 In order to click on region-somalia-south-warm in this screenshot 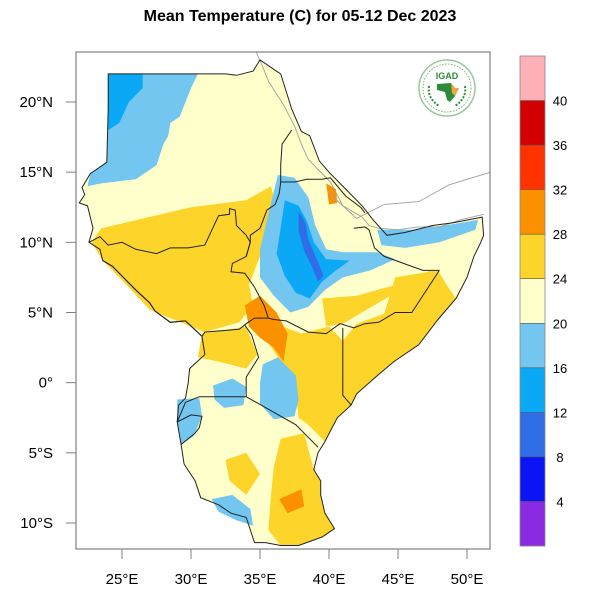, I will do `click(399, 338)`.